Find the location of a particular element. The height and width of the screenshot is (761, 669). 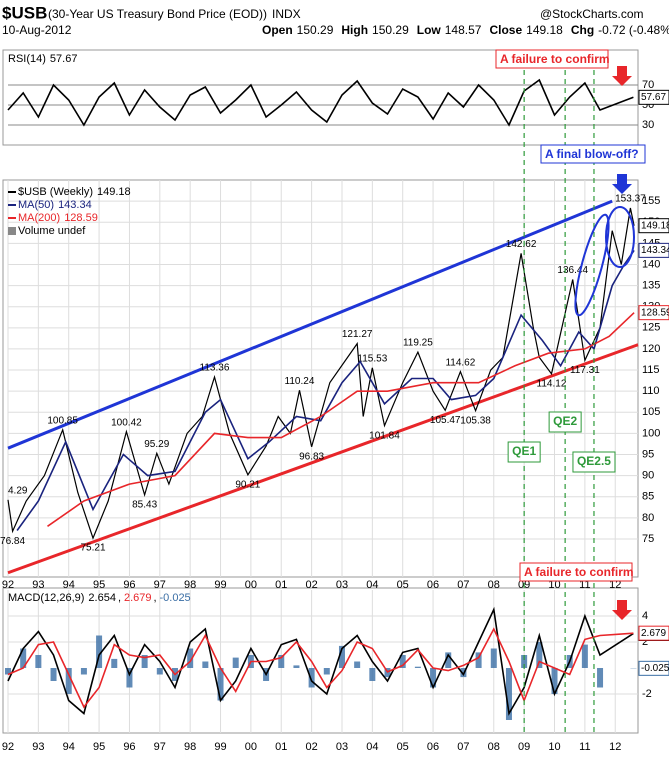

data-label: 115.53 is located at coordinates (372, 358).